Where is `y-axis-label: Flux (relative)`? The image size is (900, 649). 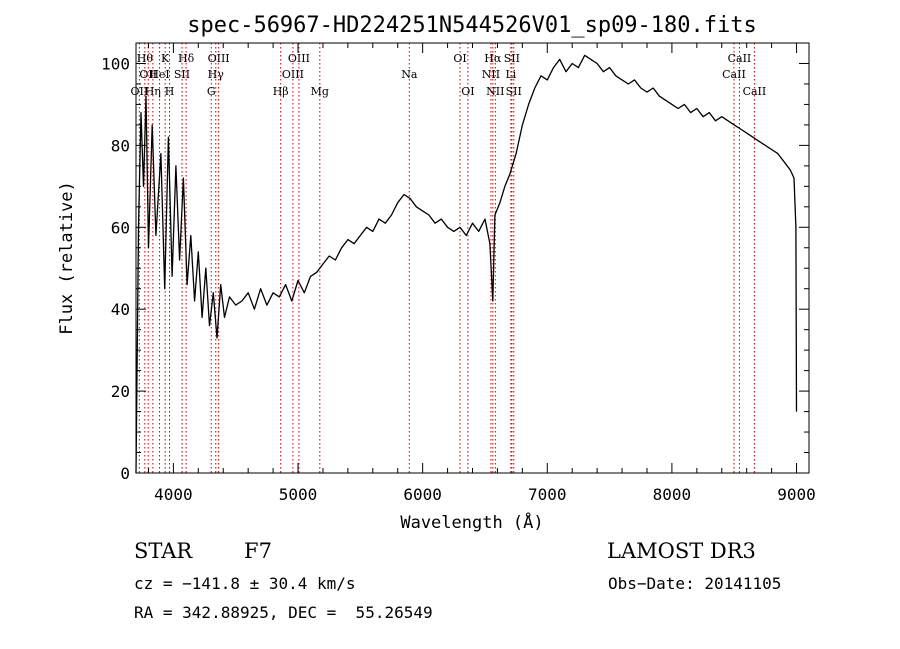
y-axis-label: Flux (relative) is located at coordinates (67, 258).